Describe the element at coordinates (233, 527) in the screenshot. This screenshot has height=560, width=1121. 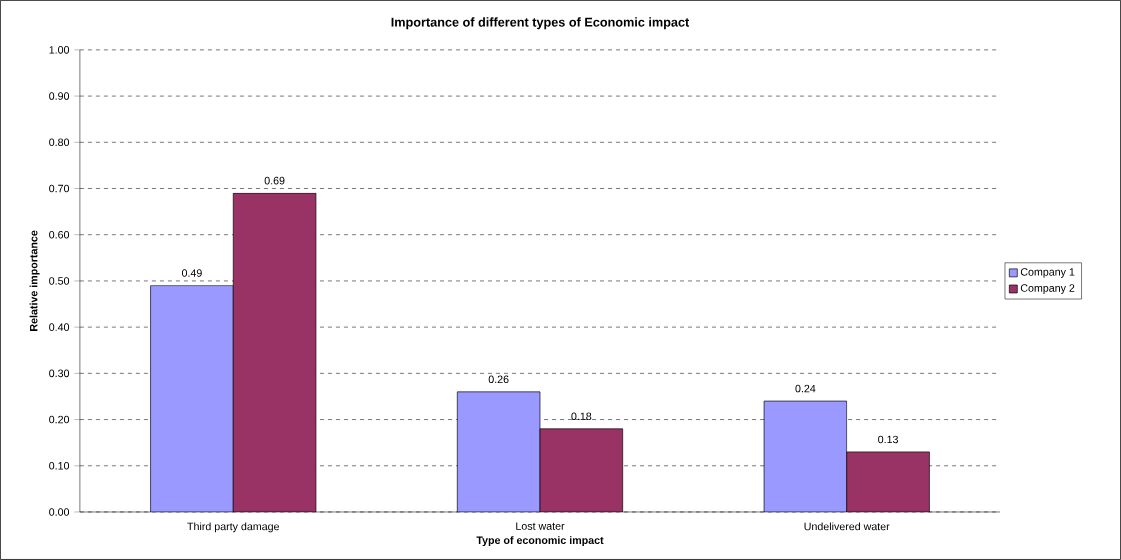
I see `x-tick-label: Third party damage` at that location.